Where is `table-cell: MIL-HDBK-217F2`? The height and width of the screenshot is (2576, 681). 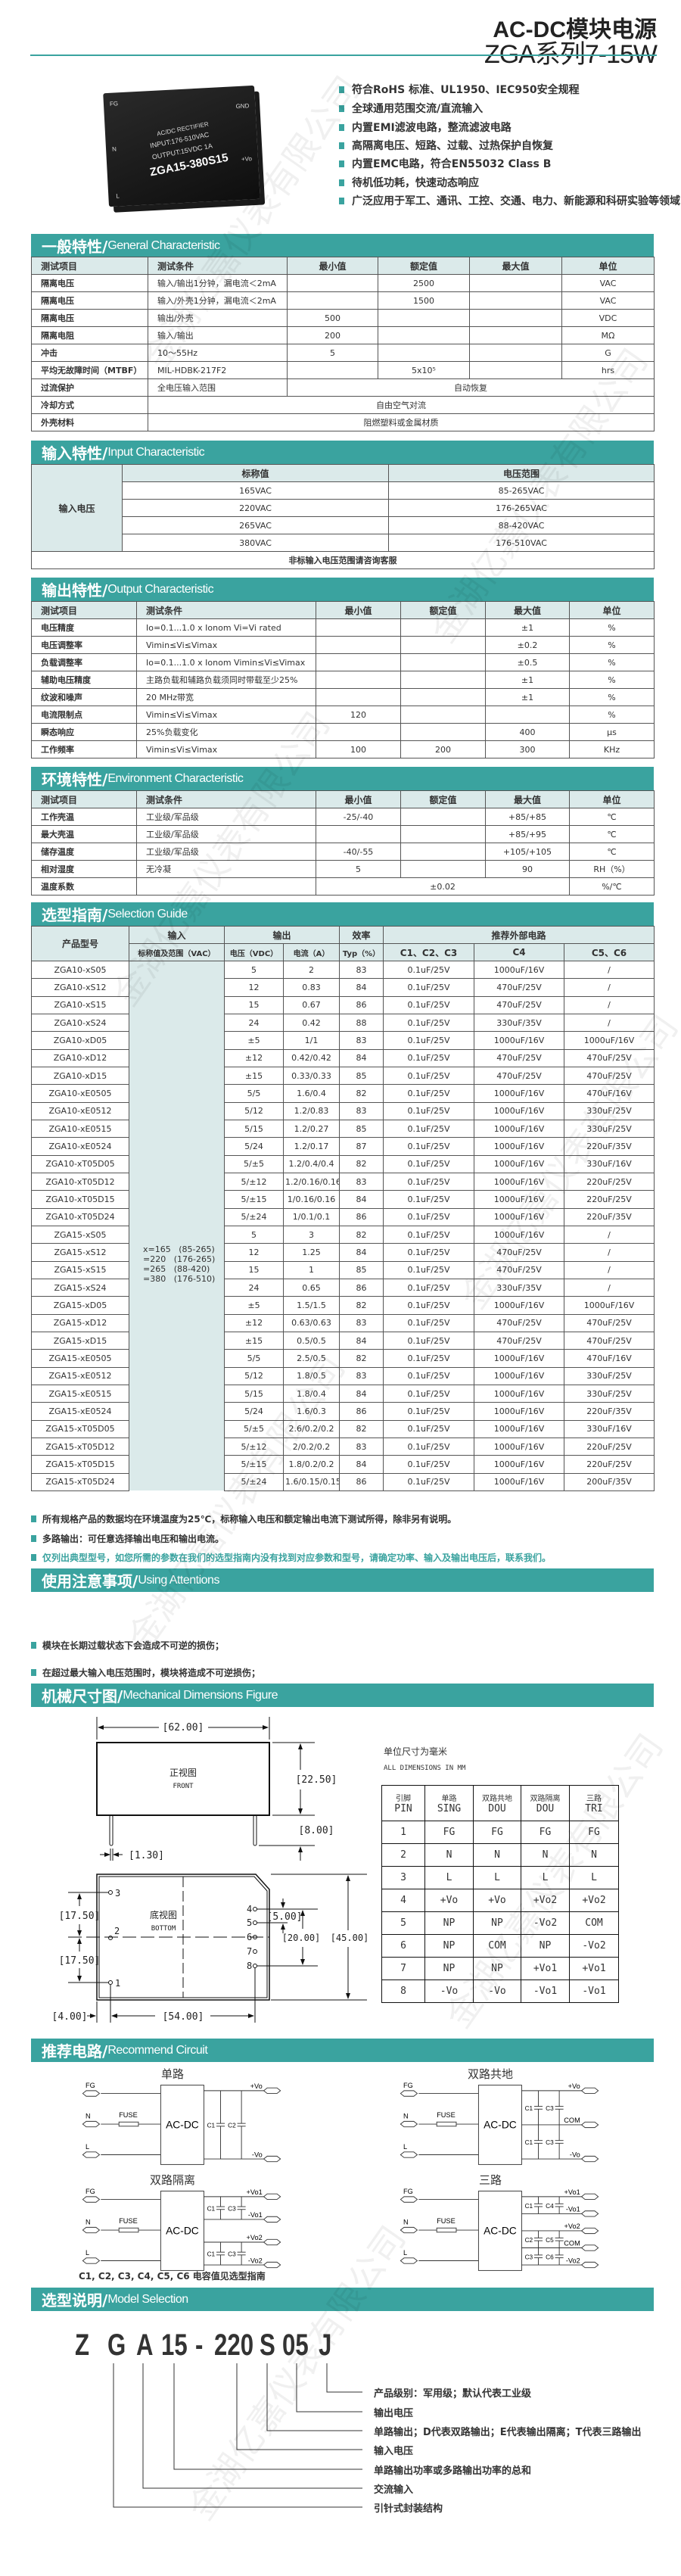
table-cell: MIL-HDBK-217F2 is located at coordinates (218, 370).